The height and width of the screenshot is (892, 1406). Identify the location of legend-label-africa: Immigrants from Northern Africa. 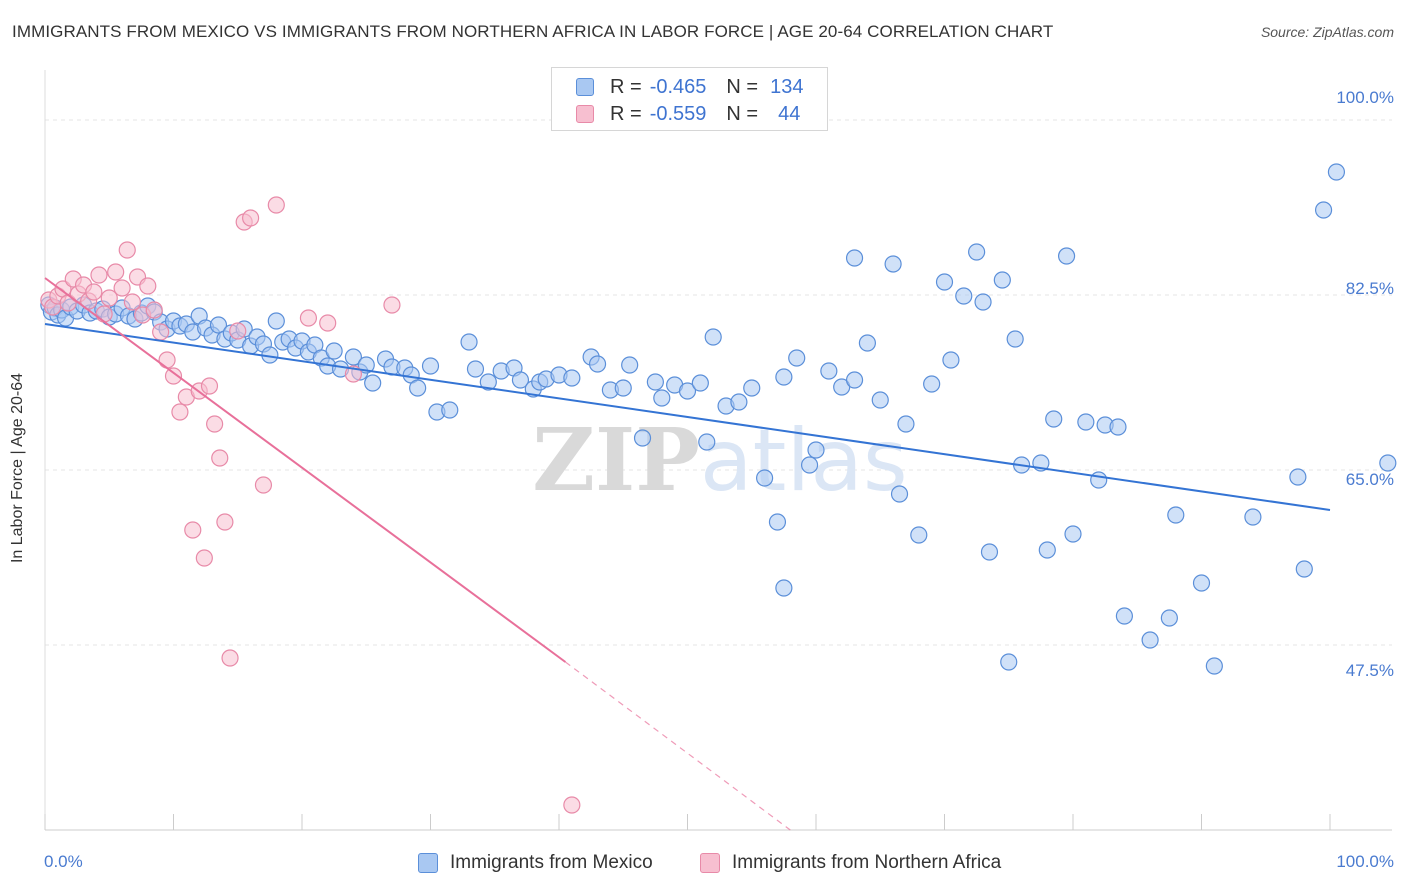
(867, 862).